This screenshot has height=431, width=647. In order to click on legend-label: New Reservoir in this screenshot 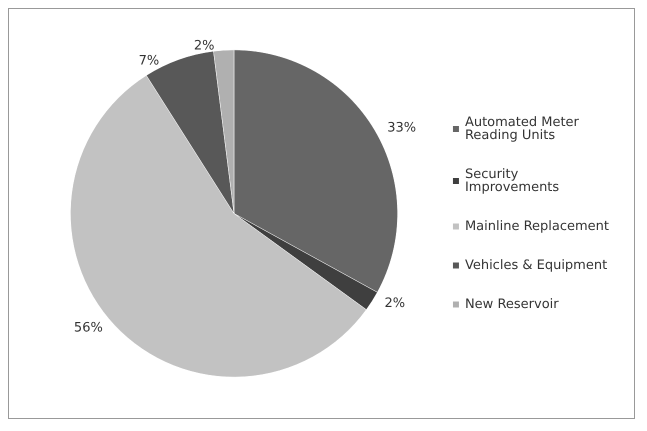, I will do `click(512, 304)`.